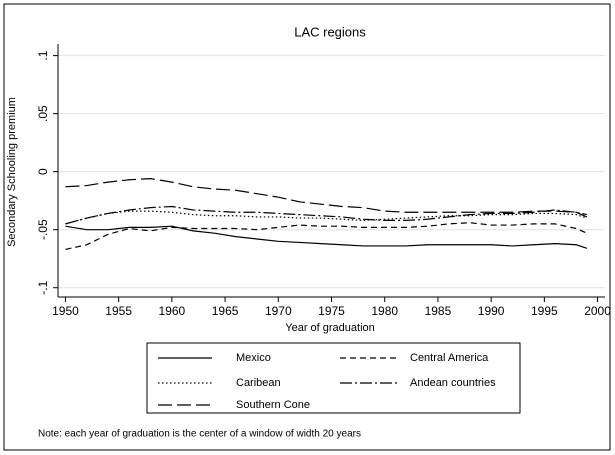  I want to click on legend-label: Southern Cone, so click(273, 405).